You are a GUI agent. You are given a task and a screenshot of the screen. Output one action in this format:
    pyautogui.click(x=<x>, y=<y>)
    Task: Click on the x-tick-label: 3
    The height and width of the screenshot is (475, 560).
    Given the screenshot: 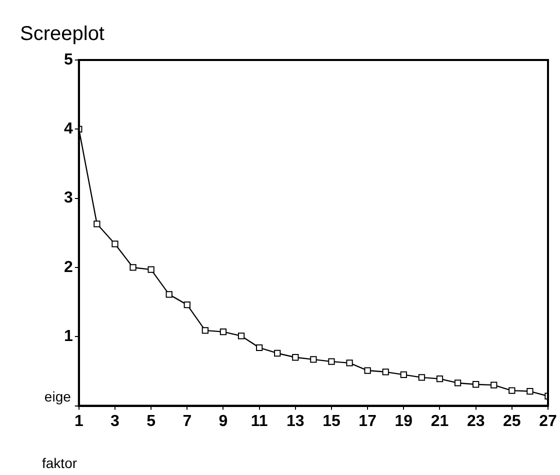 What is the action you would take?
    pyautogui.click(x=115, y=421)
    